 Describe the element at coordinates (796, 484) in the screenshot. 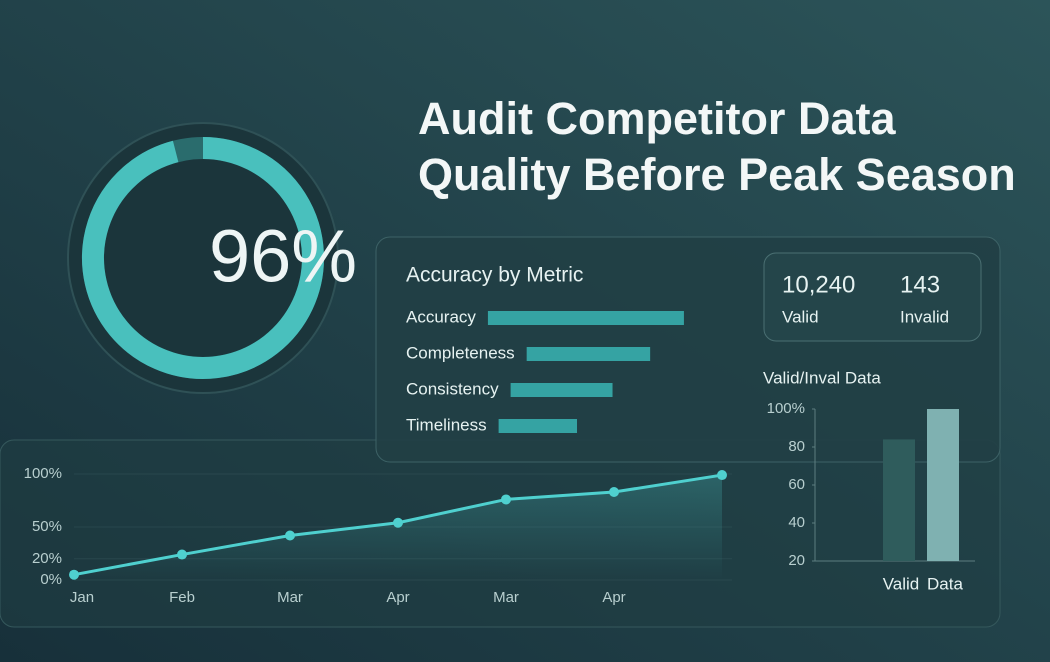

I see `y-tick-label: 60` at that location.